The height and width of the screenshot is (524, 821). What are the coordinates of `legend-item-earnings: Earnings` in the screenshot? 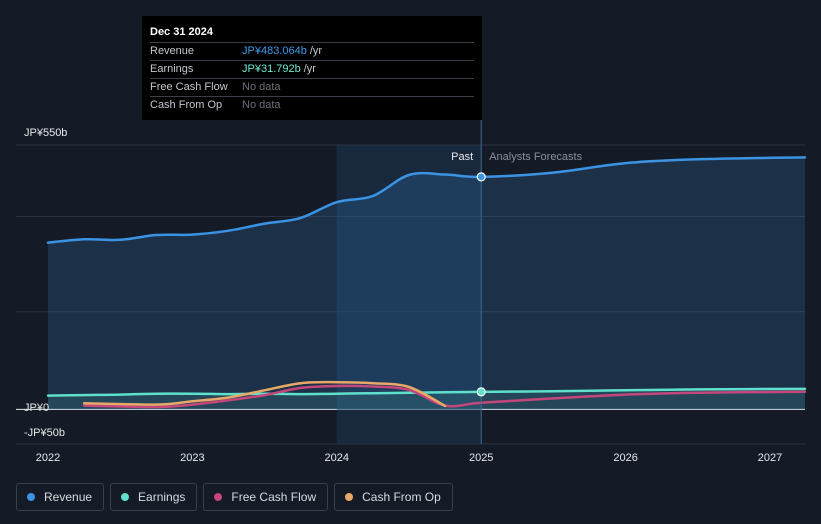 It's located at (154, 497).